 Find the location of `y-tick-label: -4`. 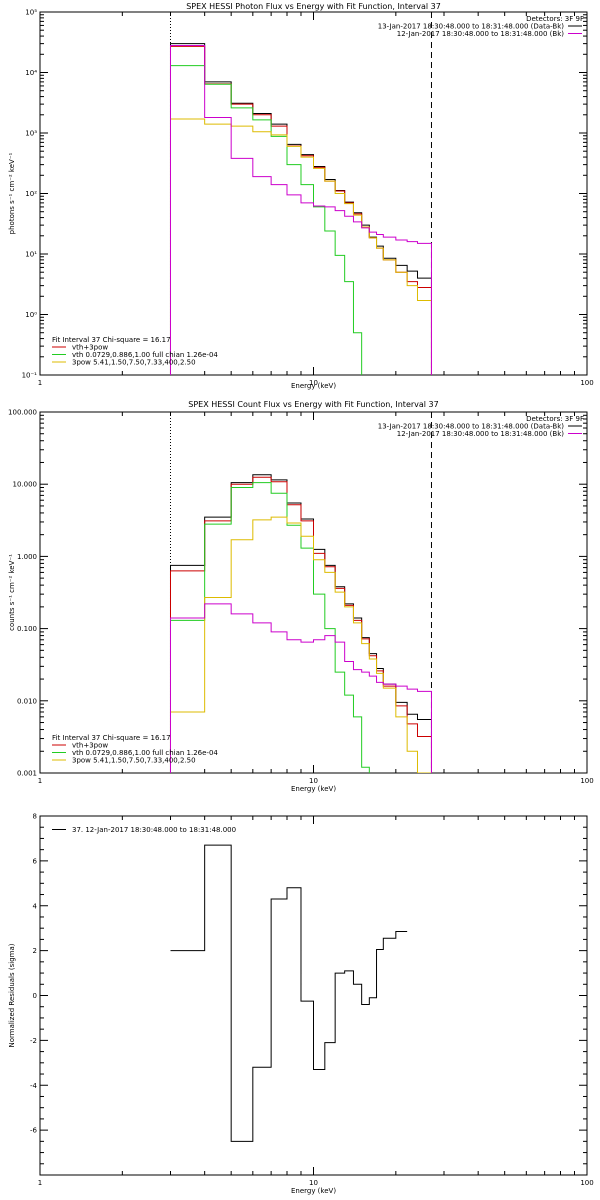

y-tick-label: -4 is located at coordinates (34, 1086).